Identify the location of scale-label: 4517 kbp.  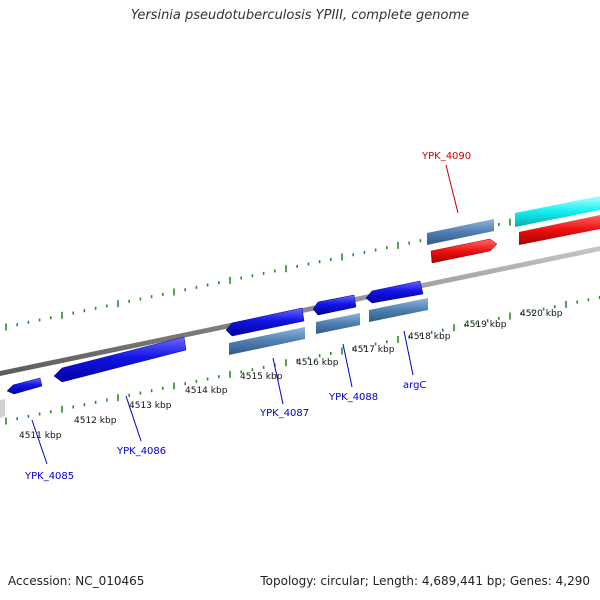
(373, 350).